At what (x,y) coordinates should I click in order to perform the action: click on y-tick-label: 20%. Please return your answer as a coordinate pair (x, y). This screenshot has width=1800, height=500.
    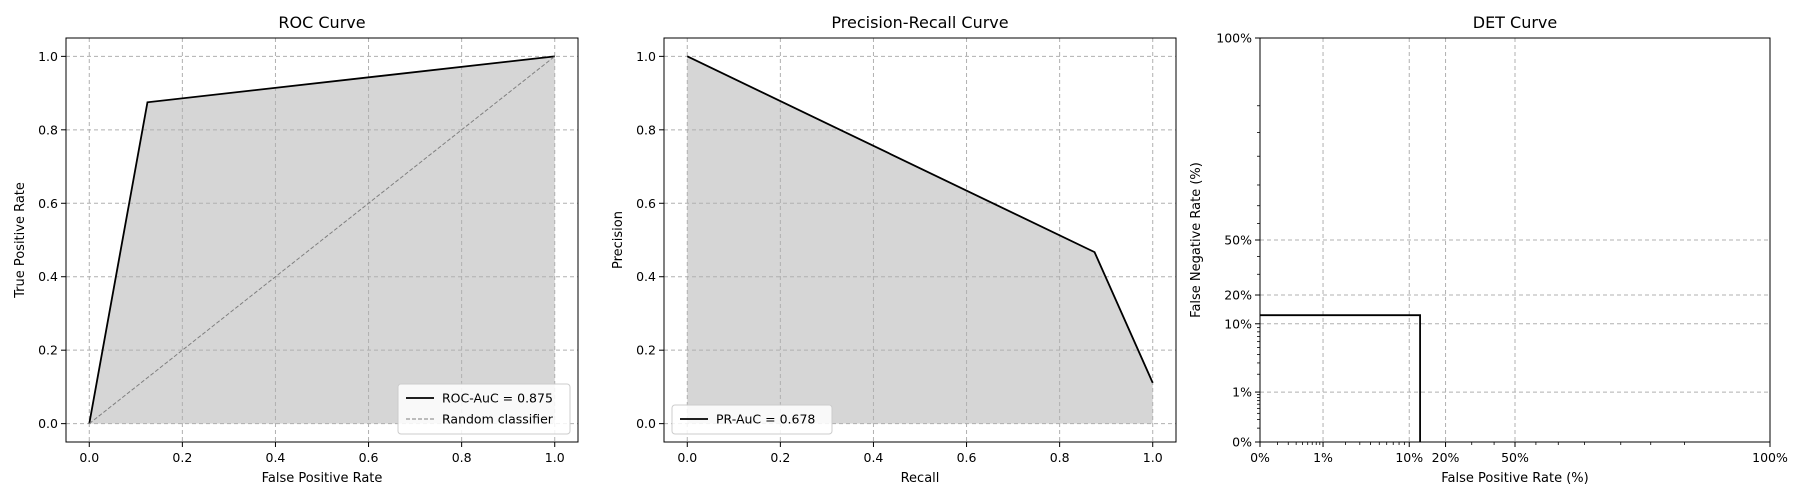
    Looking at the image, I should click on (1238, 295).